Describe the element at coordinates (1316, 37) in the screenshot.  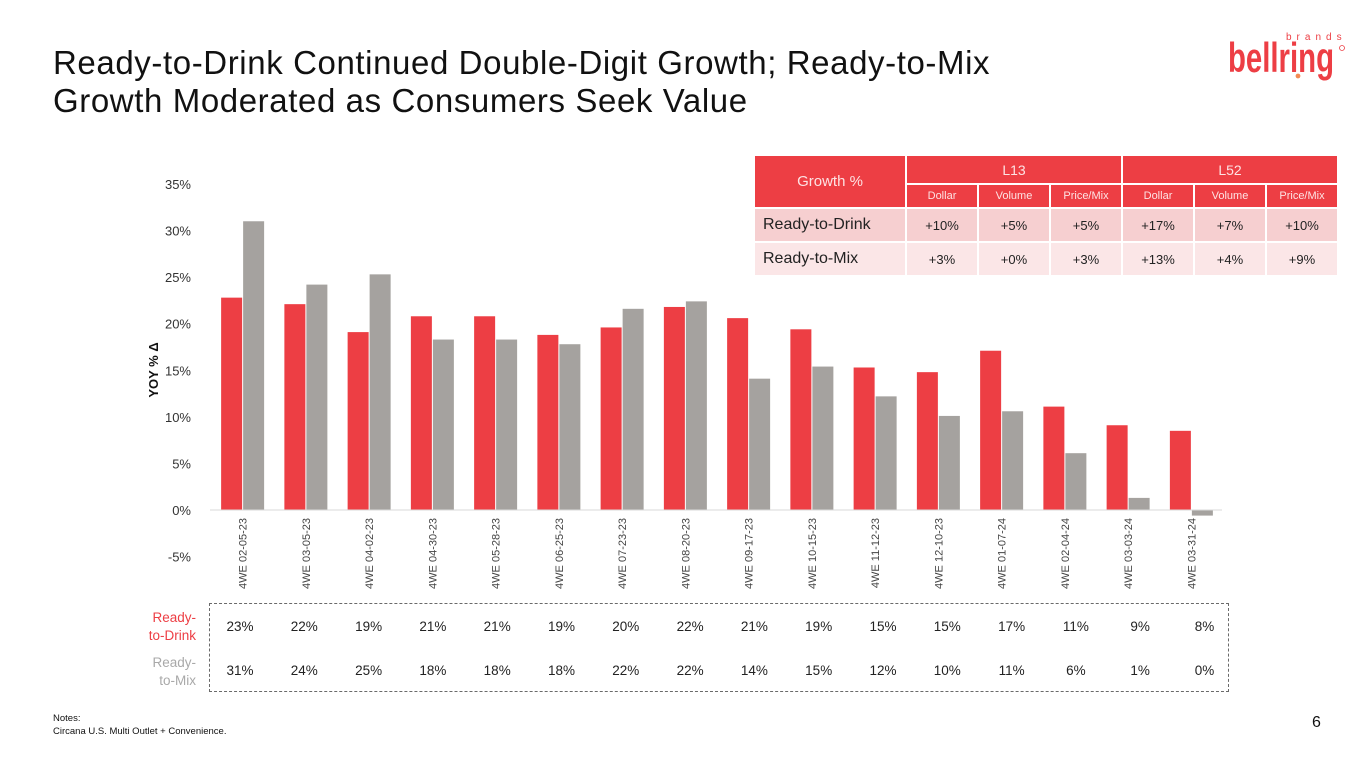
I see `logo-brands-text: brands` at that location.